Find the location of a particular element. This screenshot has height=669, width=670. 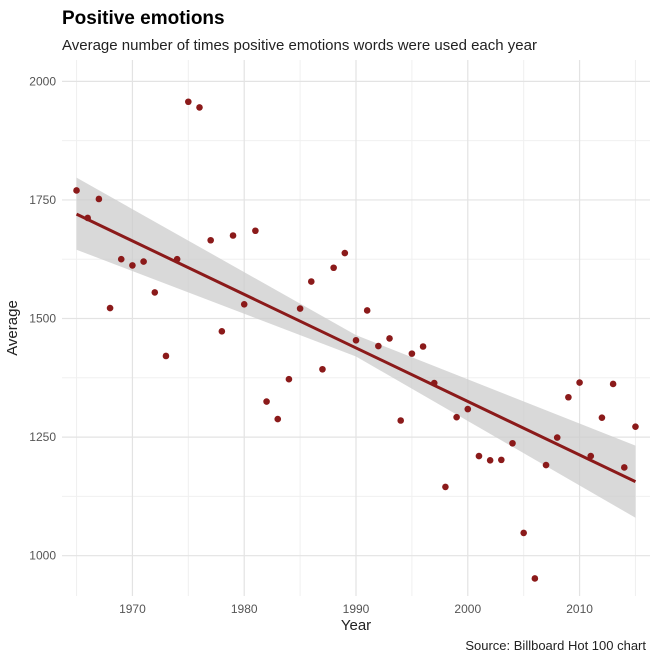

x-tick-label: 1990 is located at coordinates (356, 609).